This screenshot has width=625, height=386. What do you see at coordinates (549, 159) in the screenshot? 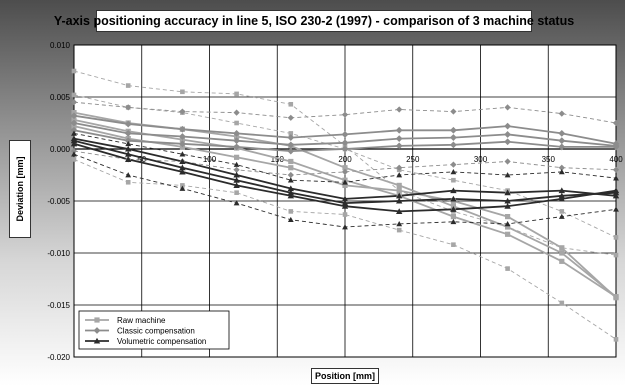
I see `x-tick-label: 350` at bounding box center [549, 159].